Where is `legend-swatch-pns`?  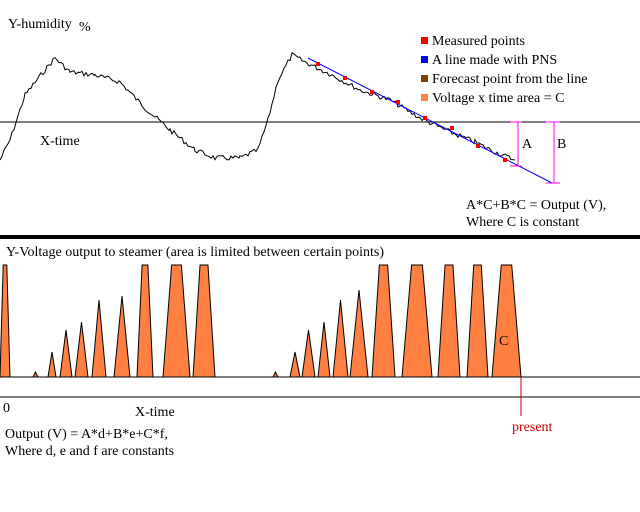
legend-swatch-pns is located at coordinates (424, 59).